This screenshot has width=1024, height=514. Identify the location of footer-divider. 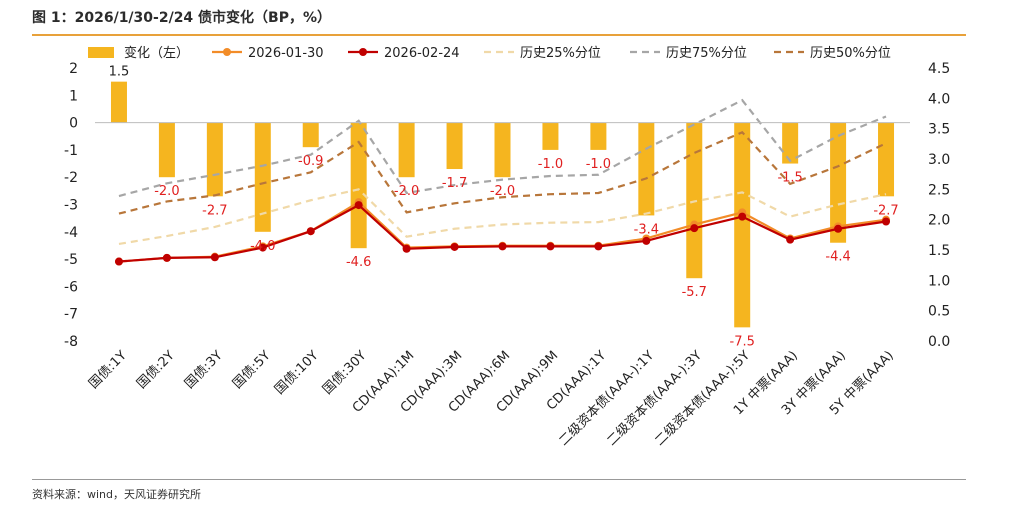
(499, 479).